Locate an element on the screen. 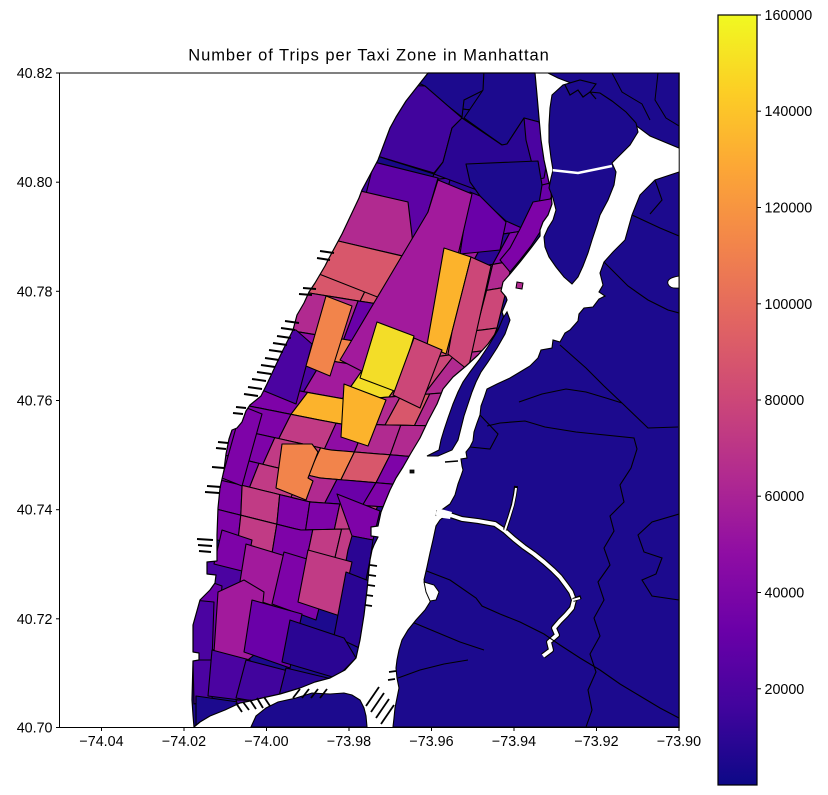  svg-text: 60000 is located at coordinates (785, 497).